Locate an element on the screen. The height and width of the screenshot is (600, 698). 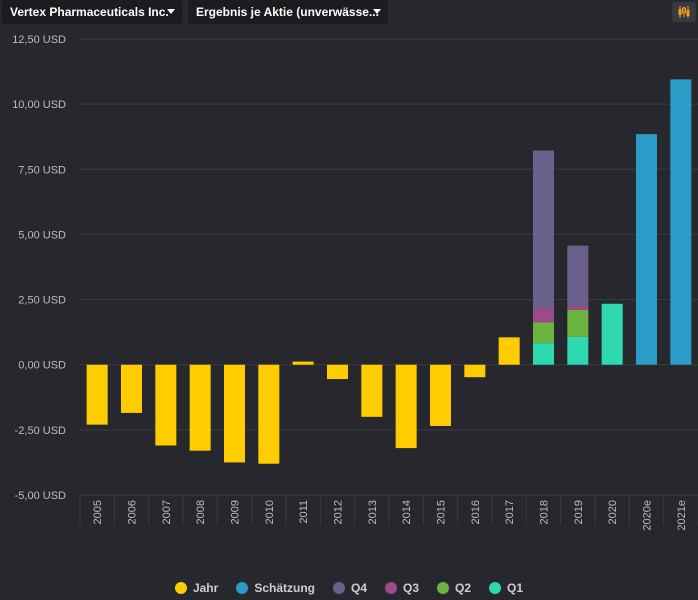
x-tick-label: 2007 is located at coordinates (167, 512).